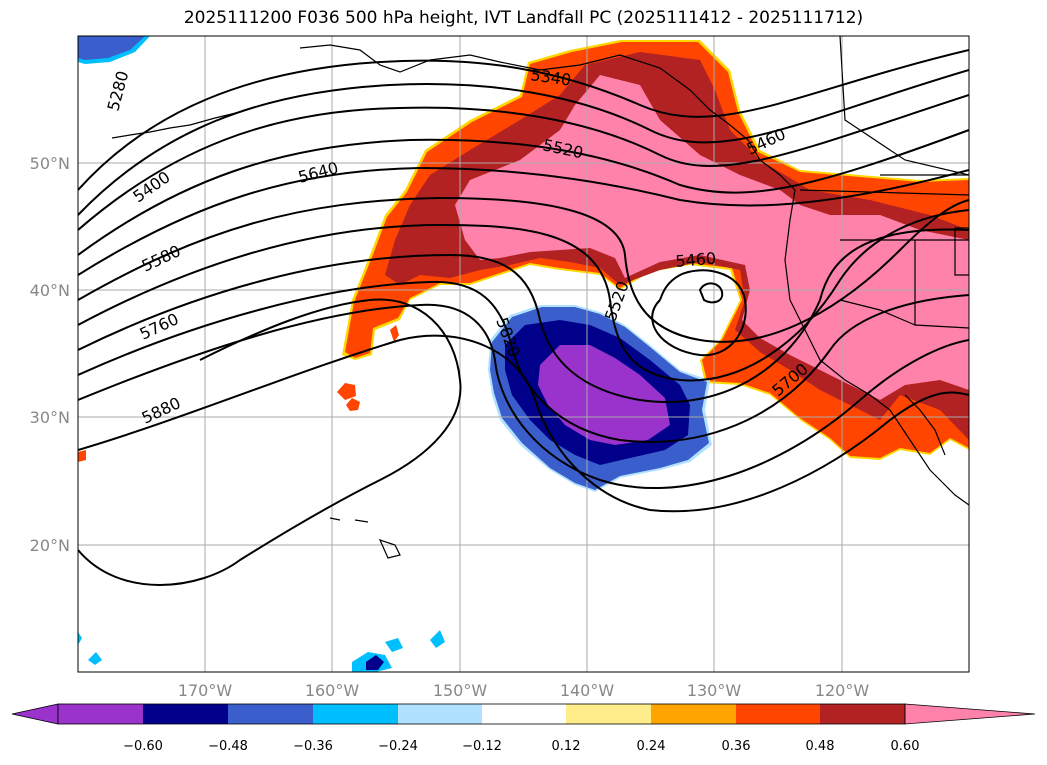 This screenshot has height=765, width=1047. Describe the element at coordinates (460, 690) in the screenshot. I see `lon-label: 150°W` at that location.